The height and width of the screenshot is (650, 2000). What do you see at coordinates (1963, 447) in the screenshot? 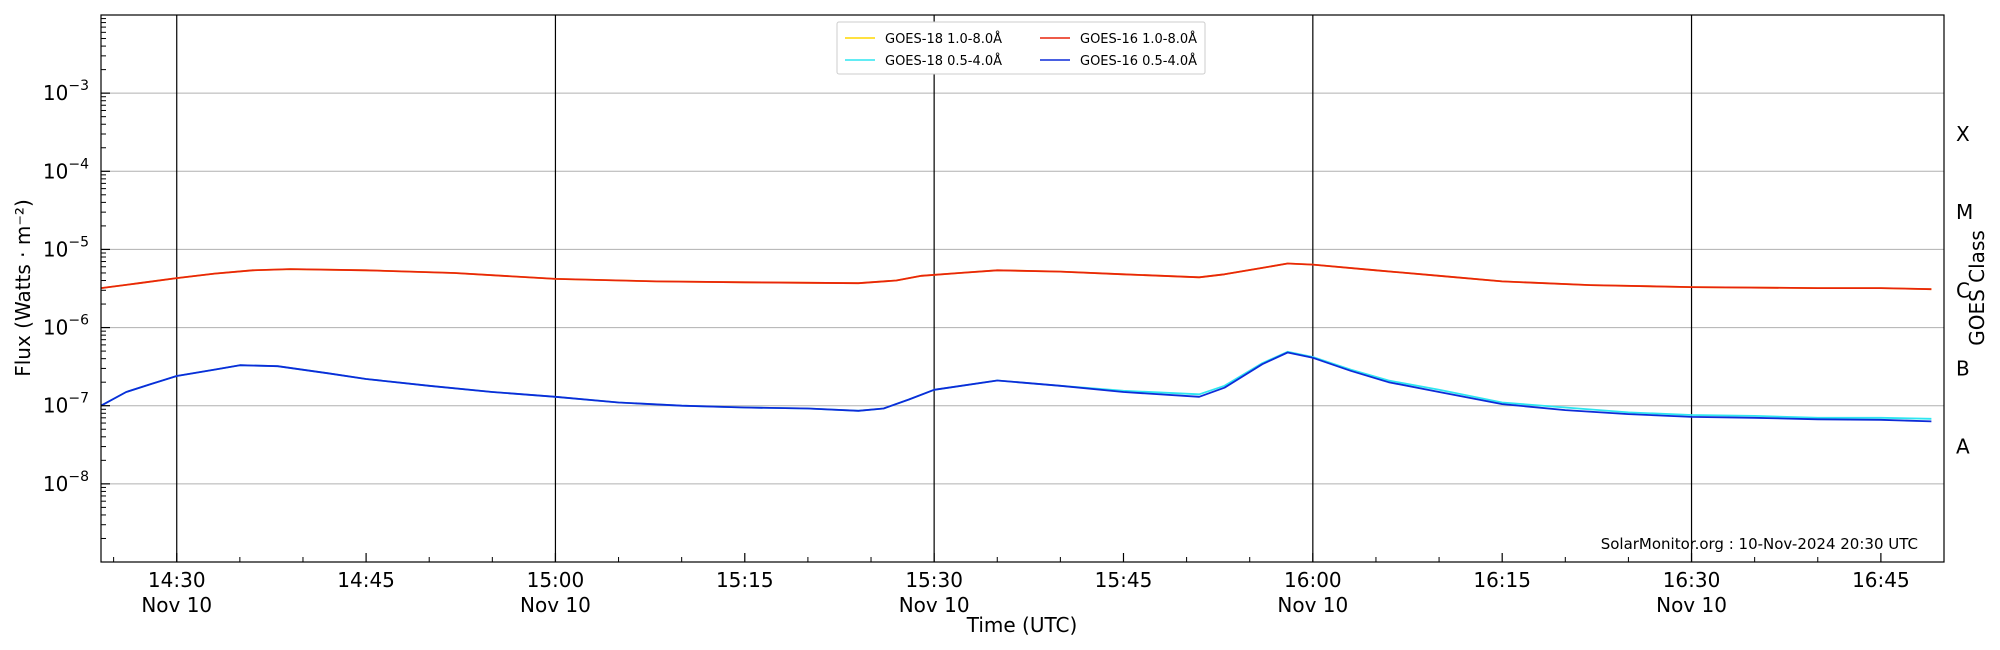
I see `goes-class-label: A` at bounding box center [1963, 447].